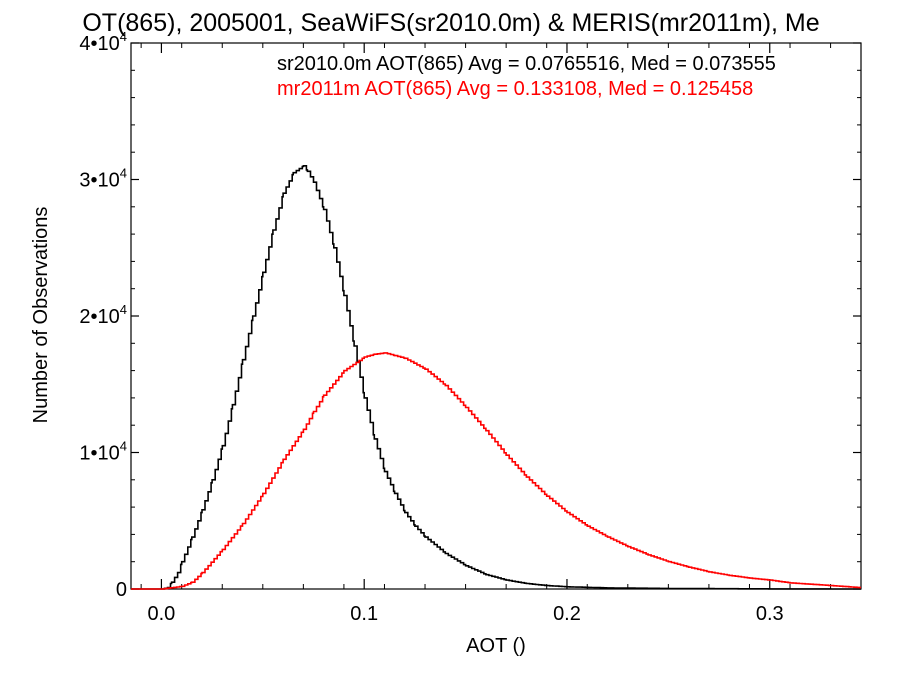 The width and height of the screenshot is (900, 675). What do you see at coordinates (99, 181) in the screenshot?
I see `y-tick-label-base: 3•10` at bounding box center [99, 181].